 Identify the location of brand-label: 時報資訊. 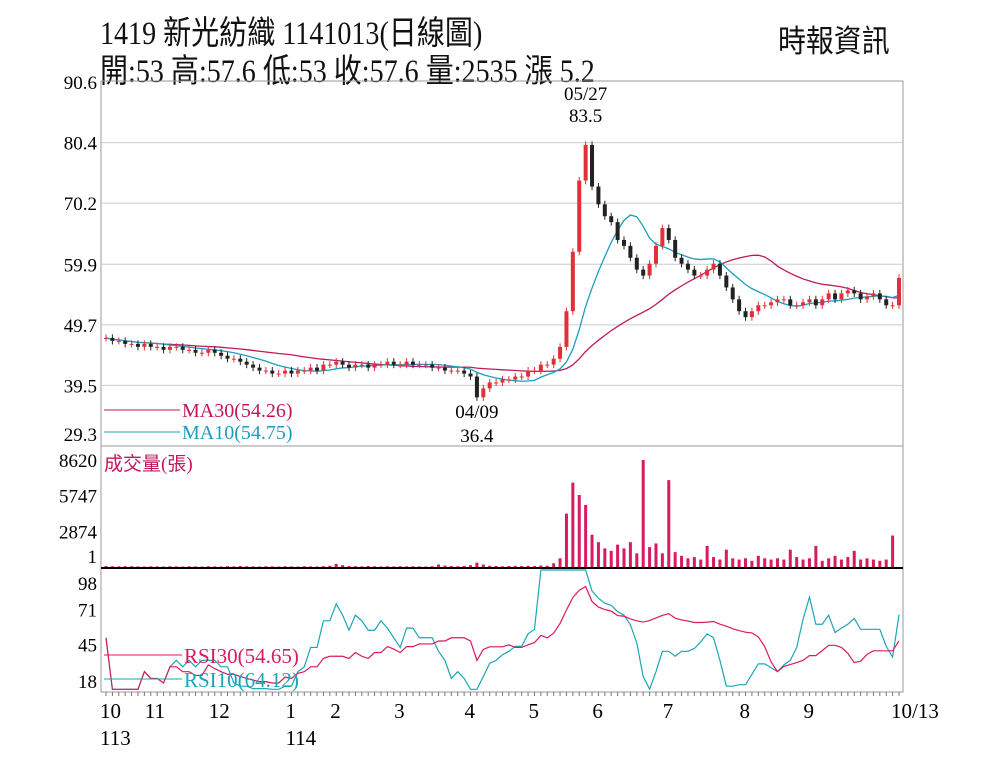
(834, 41).